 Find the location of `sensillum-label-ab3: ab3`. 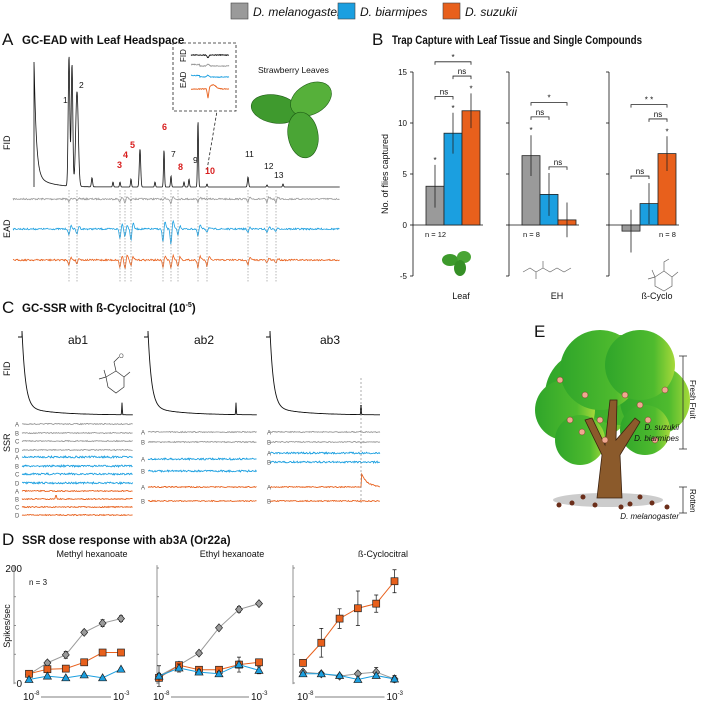

sensillum-label-ab3: ab3 is located at coordinates (330, 340).